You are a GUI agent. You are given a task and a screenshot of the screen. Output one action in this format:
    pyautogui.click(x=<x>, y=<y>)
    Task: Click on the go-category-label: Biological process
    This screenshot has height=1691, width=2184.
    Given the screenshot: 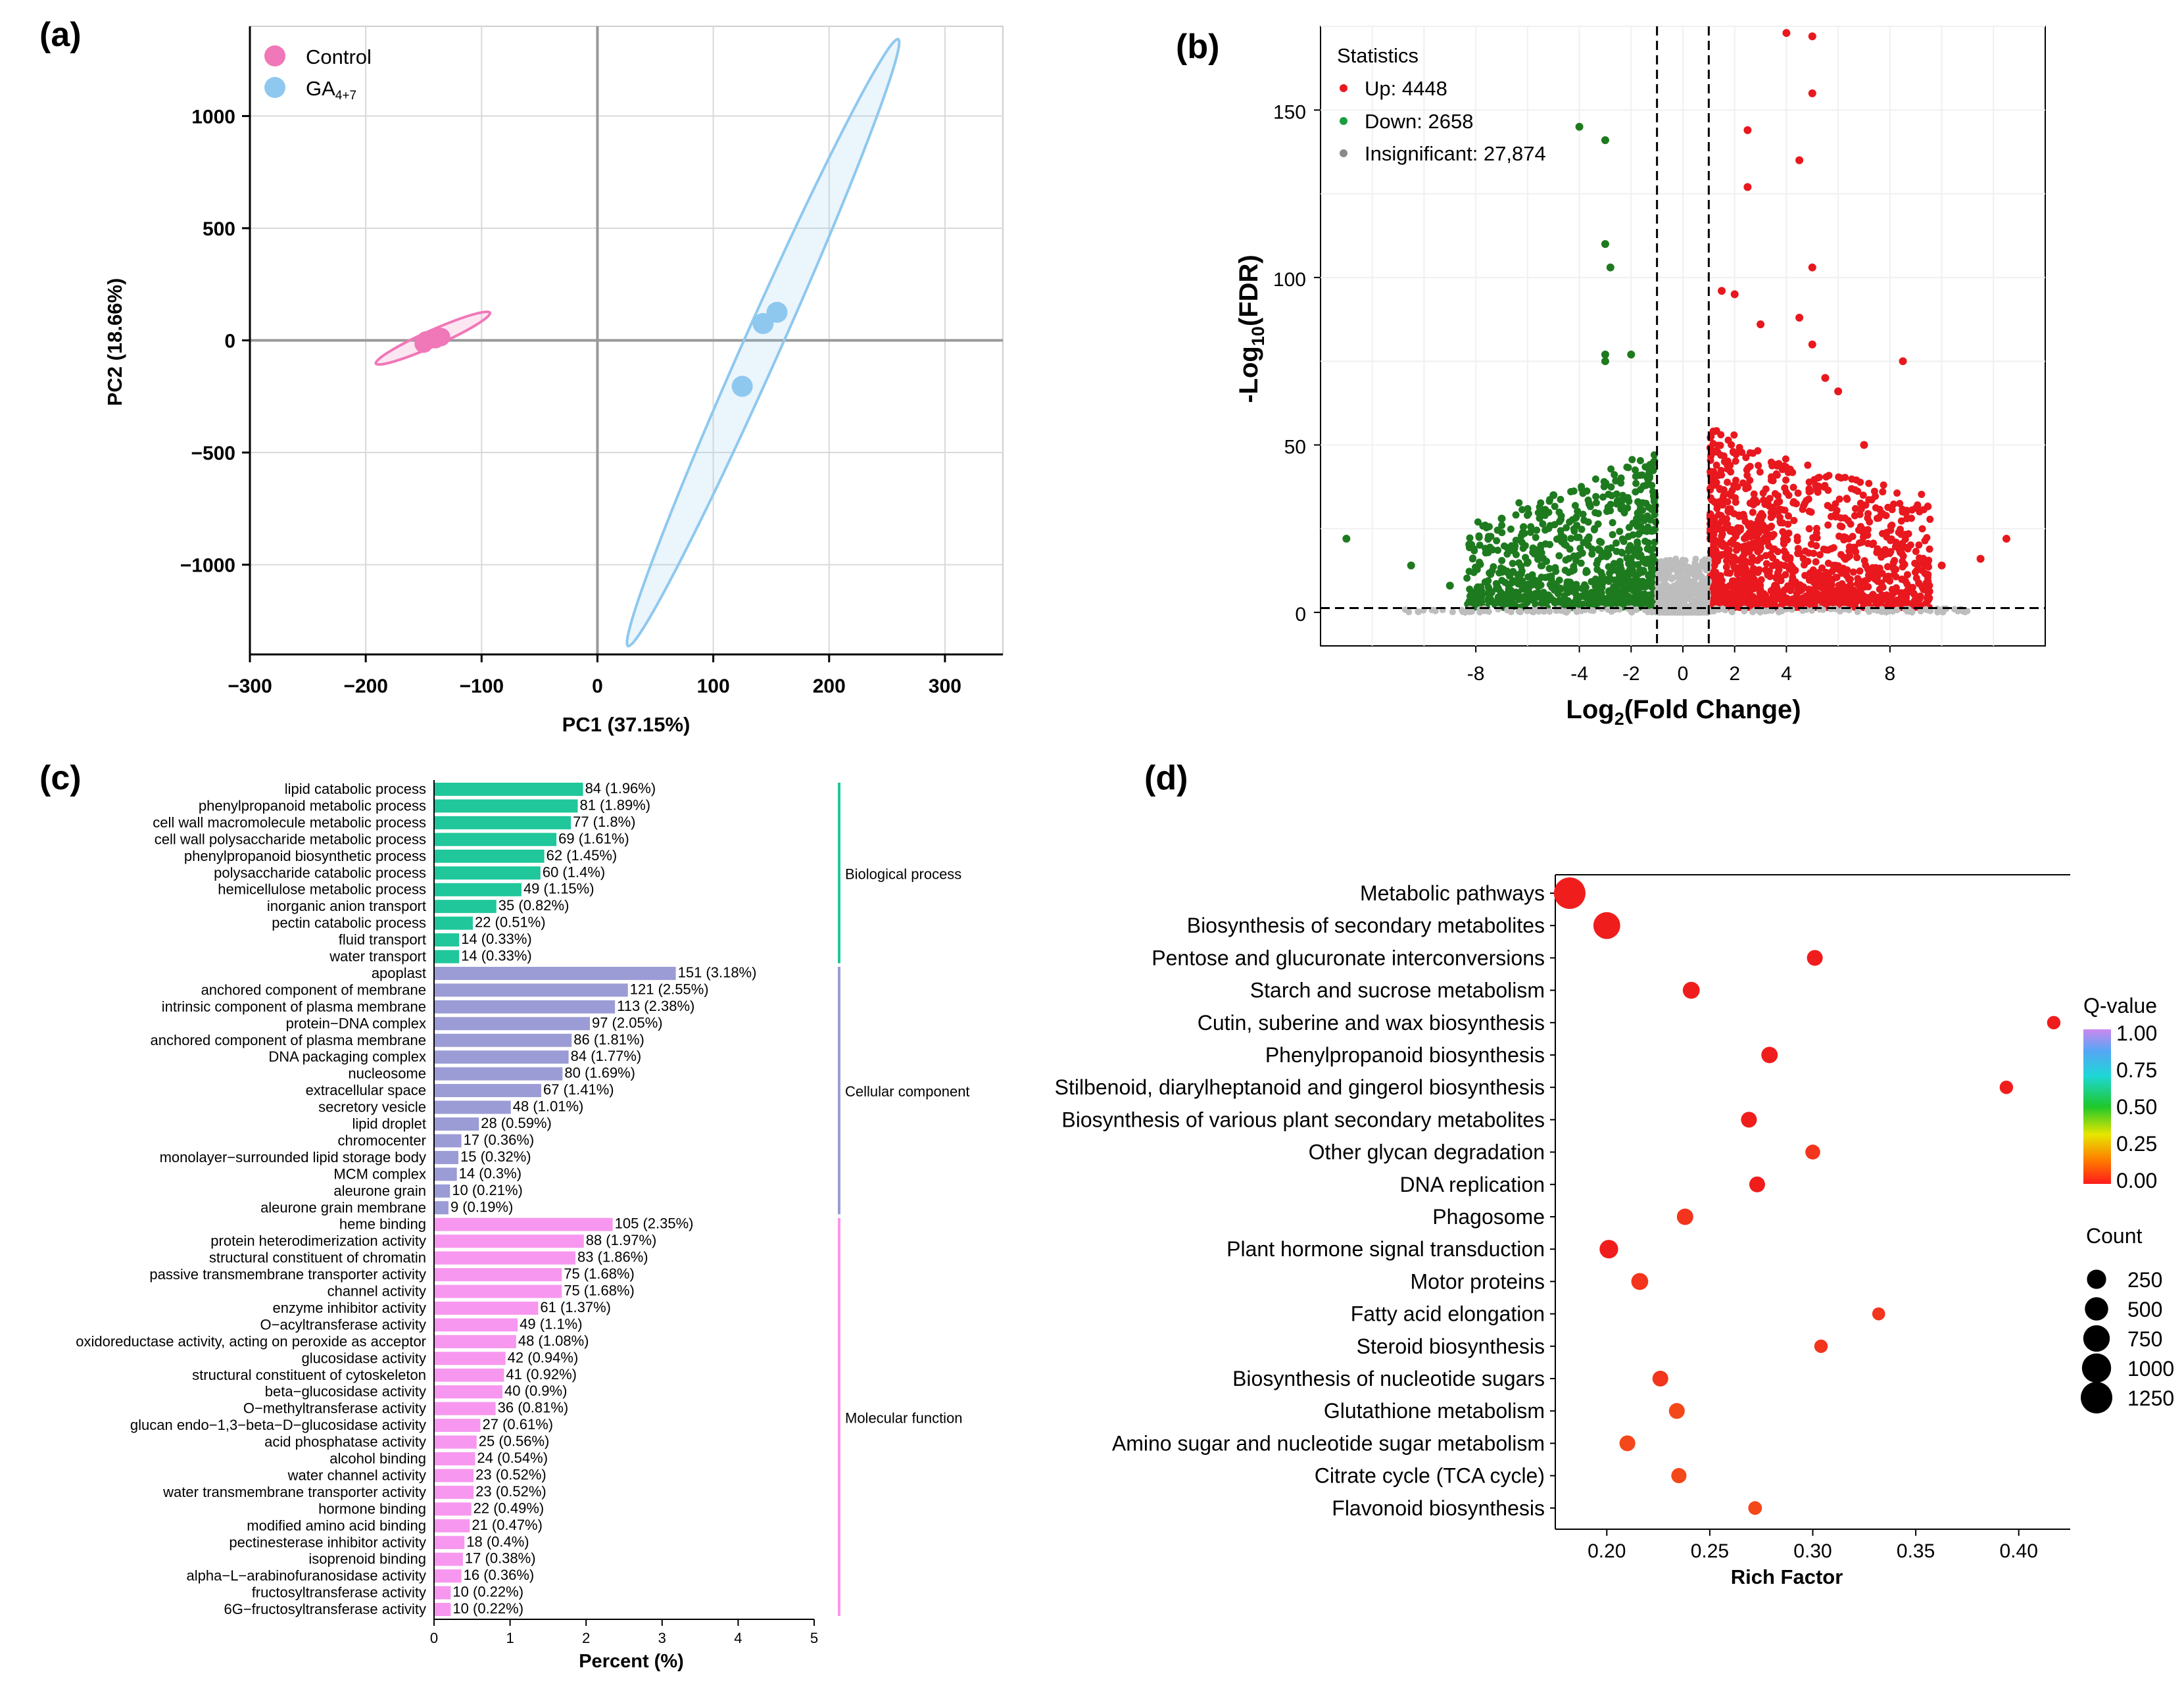 What is the action you would take?
    pyautogui.click(x=903, y=874)
    